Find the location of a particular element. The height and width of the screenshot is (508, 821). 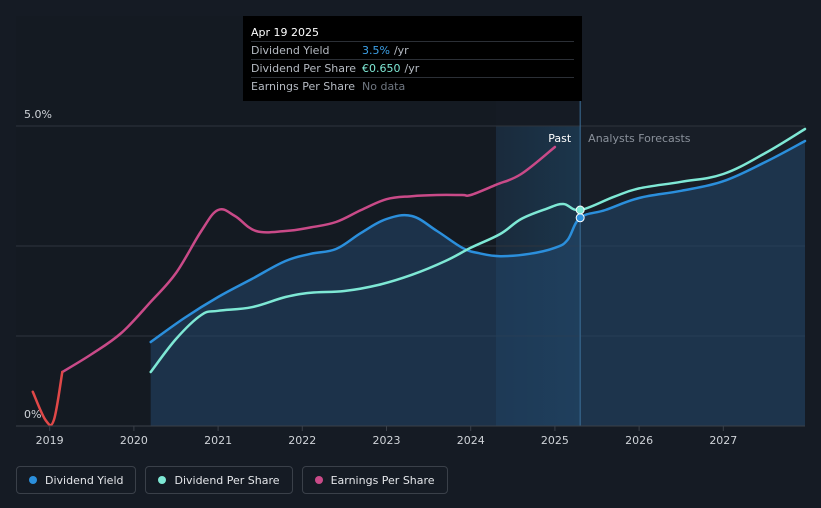

y-tick-label: 0% is located at coordinates (32, 414).